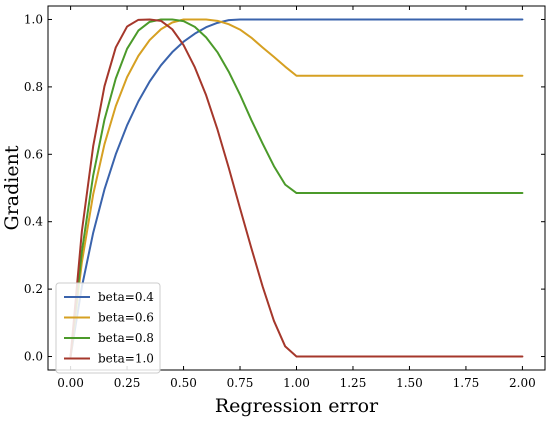  Describe the element at coordinates (126, 297) in the screenshot. I see `legend-label: beta=0.4` at that location.